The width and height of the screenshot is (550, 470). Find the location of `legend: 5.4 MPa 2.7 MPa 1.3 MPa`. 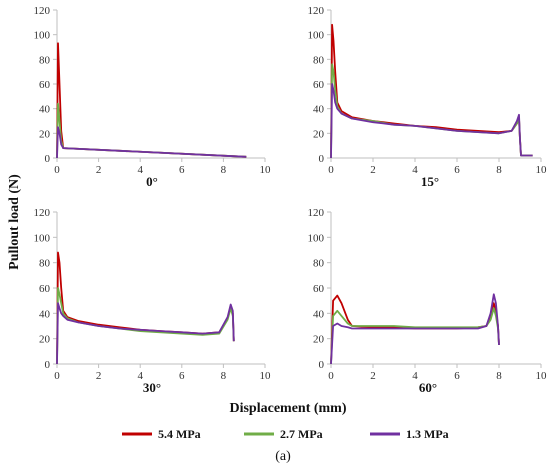

legend: 5.4 MPa 2.7 MPa 1.3 MPa is located at coordinates (285, 434).